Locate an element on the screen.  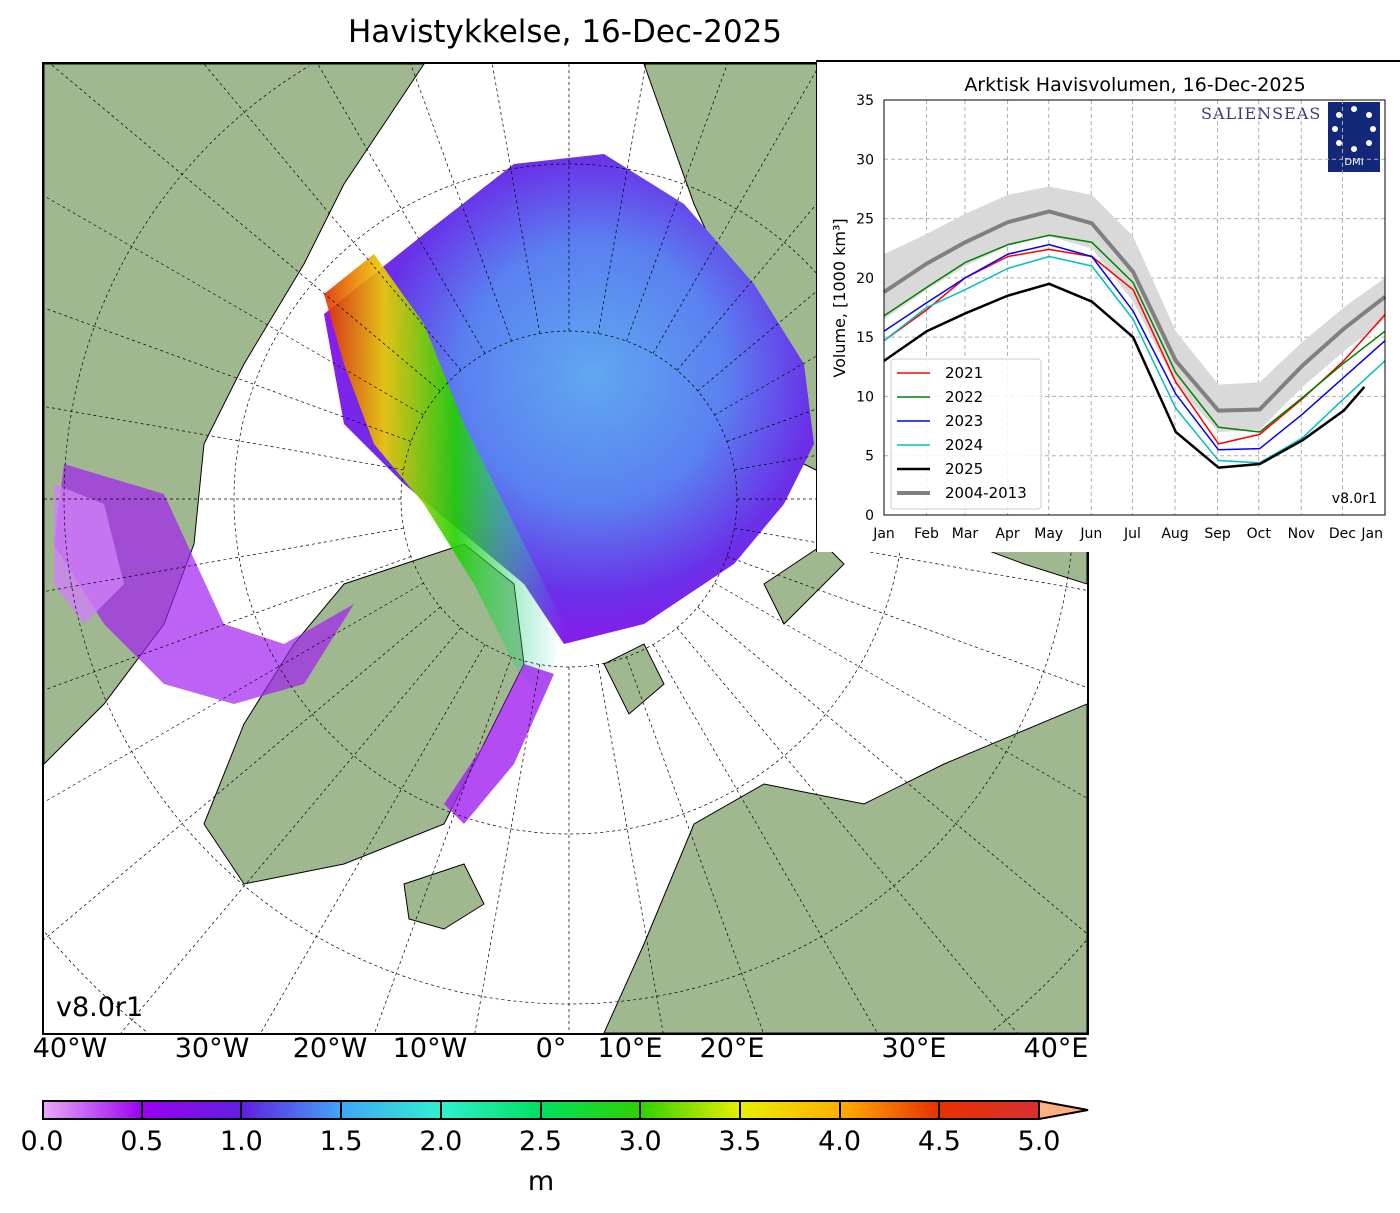
series-line-2004-2013 is located at coordinates (1134, 311).